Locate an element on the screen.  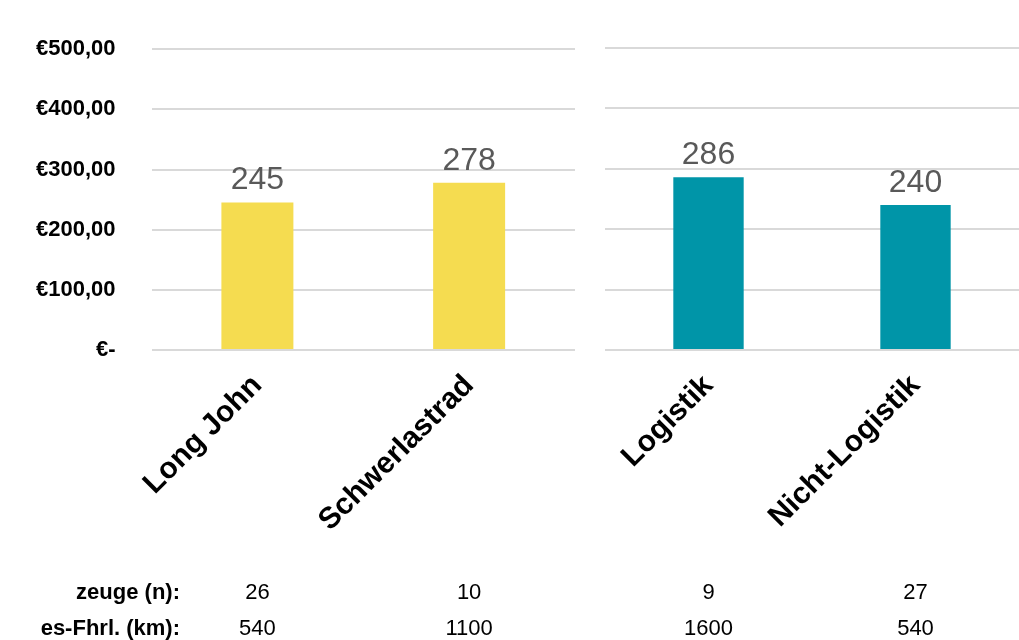
text: 26 is located at coordinates (257, 592).